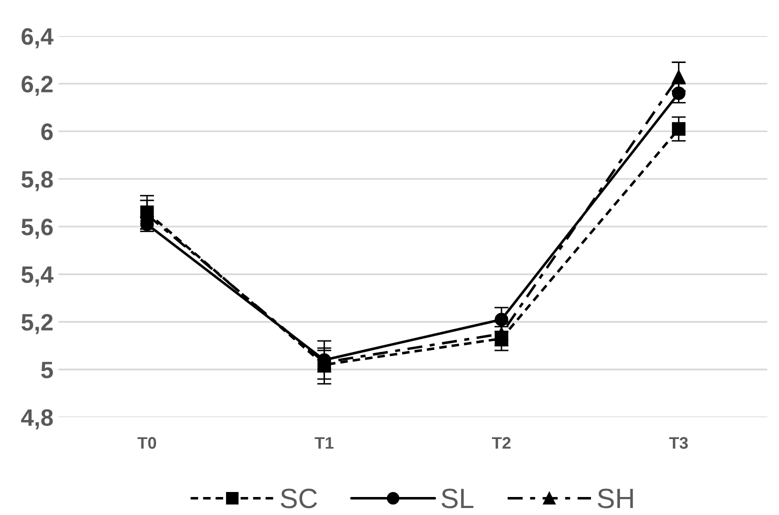 Image resolution: width=779 pixels, height=515 pixels. Describe the element at coordinates (501, 443) in the screenshot. I see `x-tick-label: T2` at that location.